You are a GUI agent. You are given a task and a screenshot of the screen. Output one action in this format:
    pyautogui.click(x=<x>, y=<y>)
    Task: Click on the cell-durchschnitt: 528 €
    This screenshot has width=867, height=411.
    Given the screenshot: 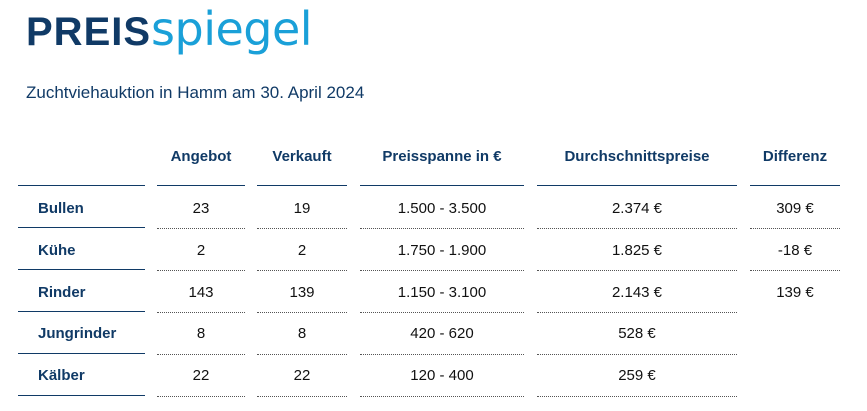 What is the action you would take?
    pyautogui.click(x=637, y=333)
    